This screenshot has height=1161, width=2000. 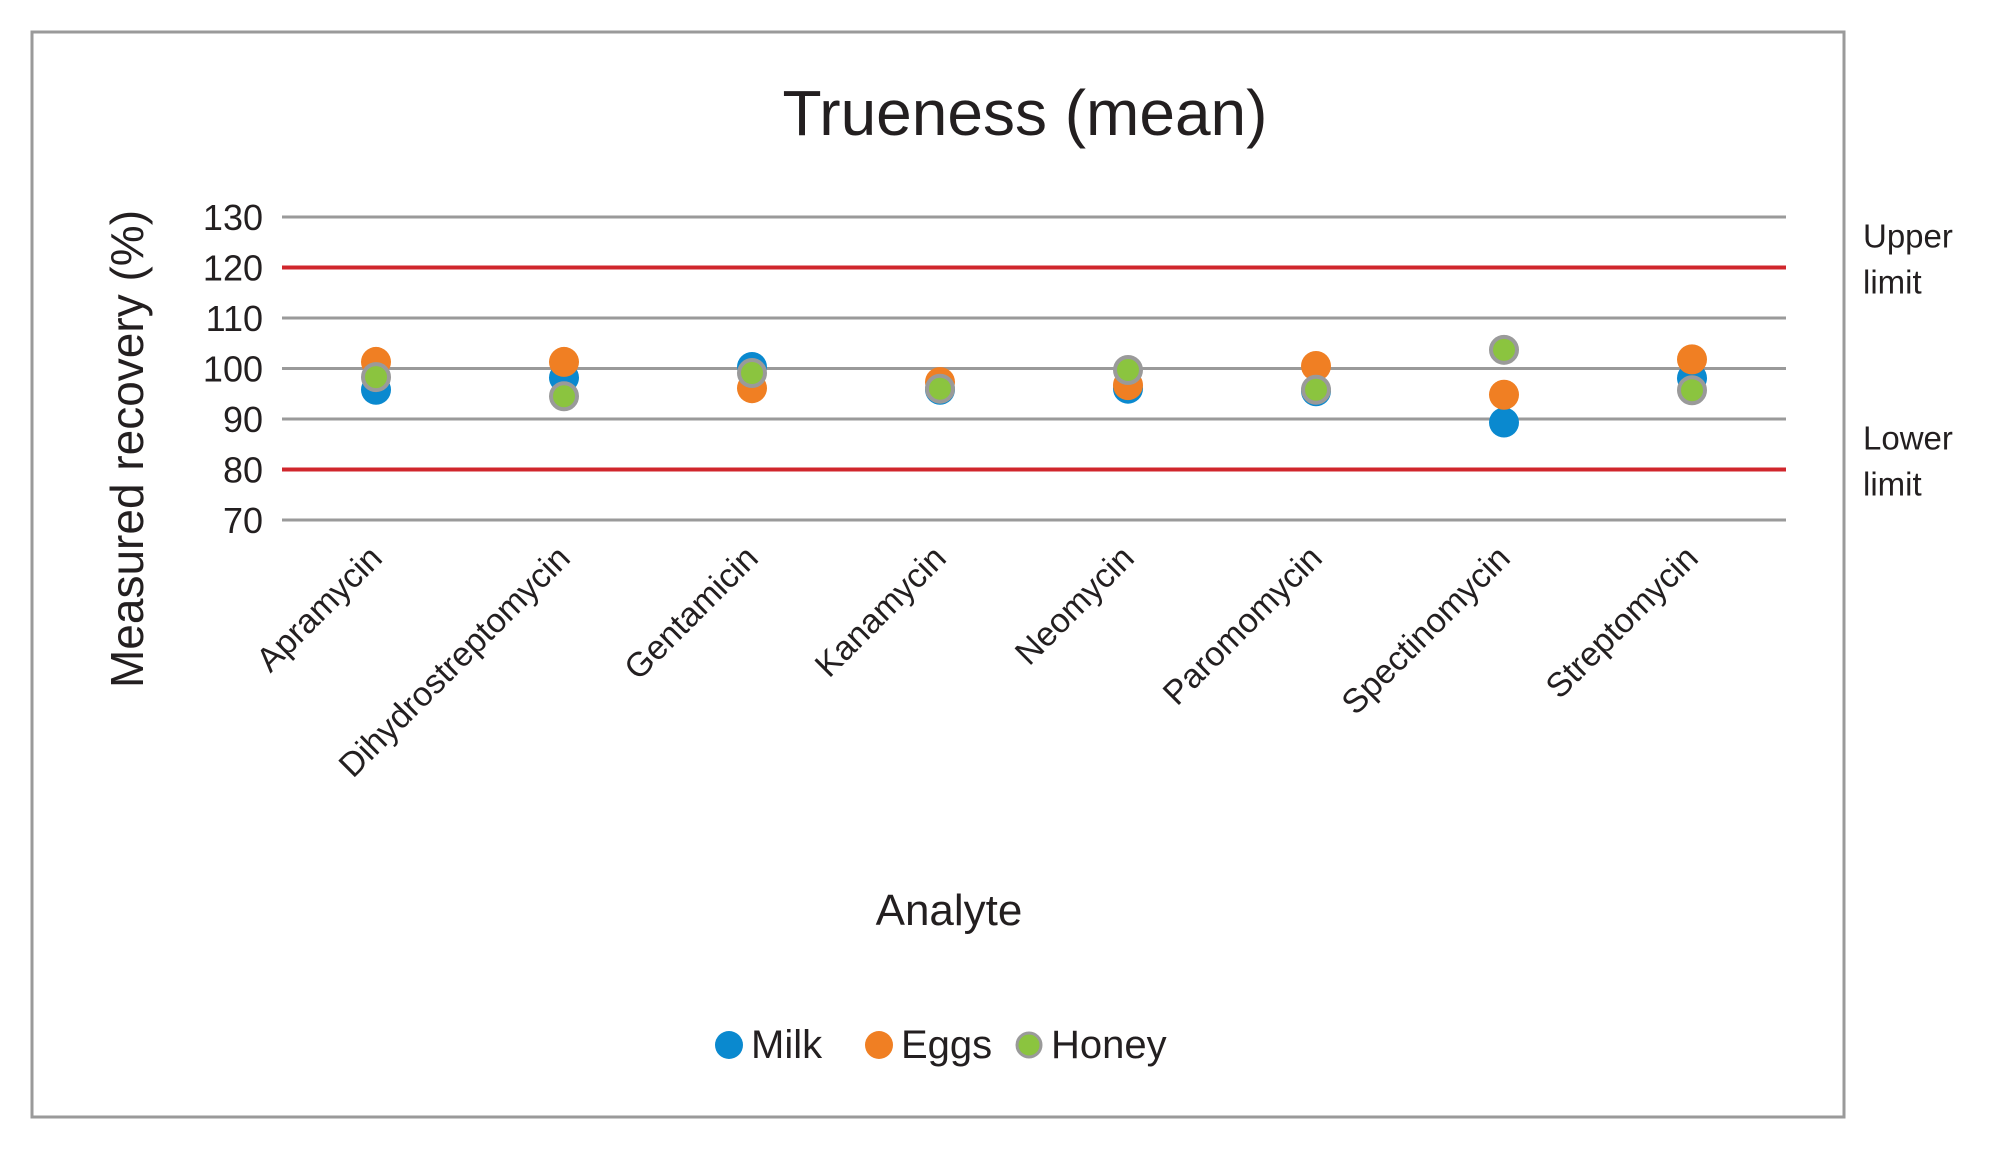 I want to click on y-tick-label: 90, so click(x=243, y=419).